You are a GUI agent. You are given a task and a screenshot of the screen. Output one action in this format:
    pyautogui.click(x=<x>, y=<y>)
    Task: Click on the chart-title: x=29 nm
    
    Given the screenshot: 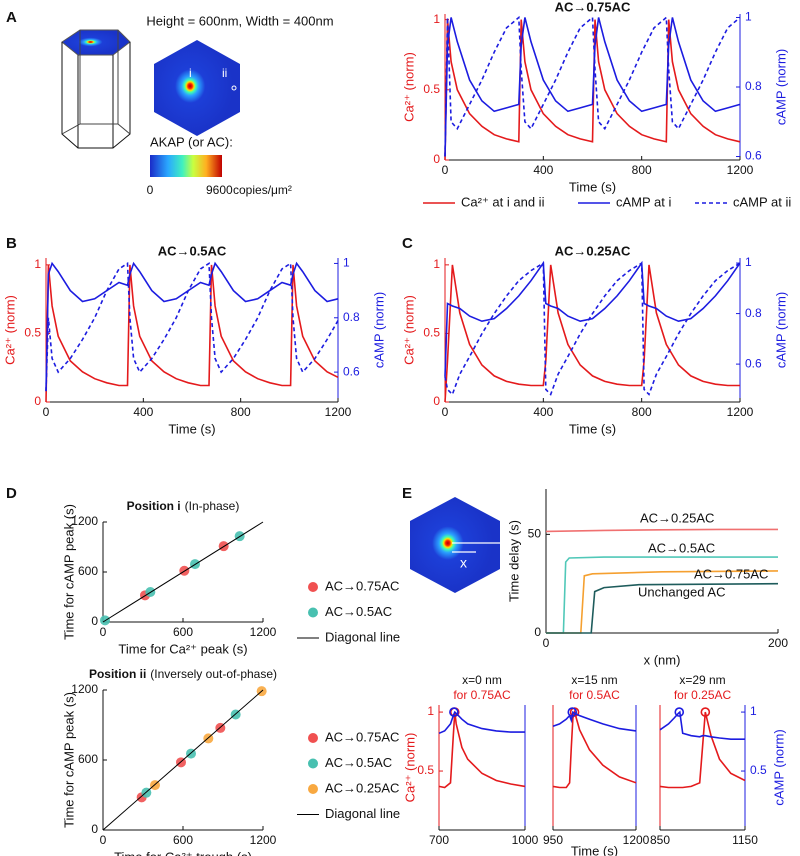 What is the action you would take?
    pyautogui.click(x=702, y=680)
    